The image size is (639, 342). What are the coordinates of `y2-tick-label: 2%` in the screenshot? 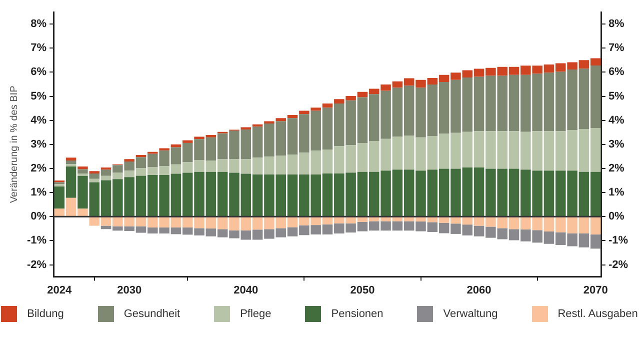 It's located at (616, 168).